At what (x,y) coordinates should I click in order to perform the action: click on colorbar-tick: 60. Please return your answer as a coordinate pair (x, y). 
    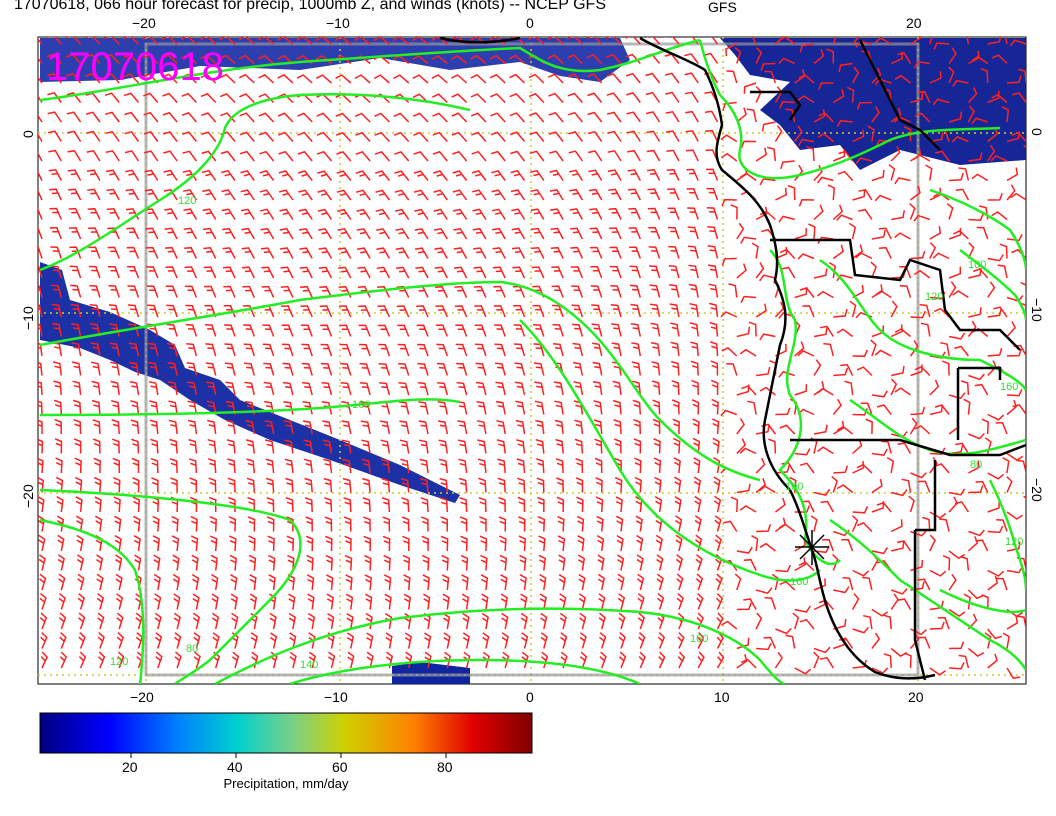
    Looking at the image, I should click on (340, 767).